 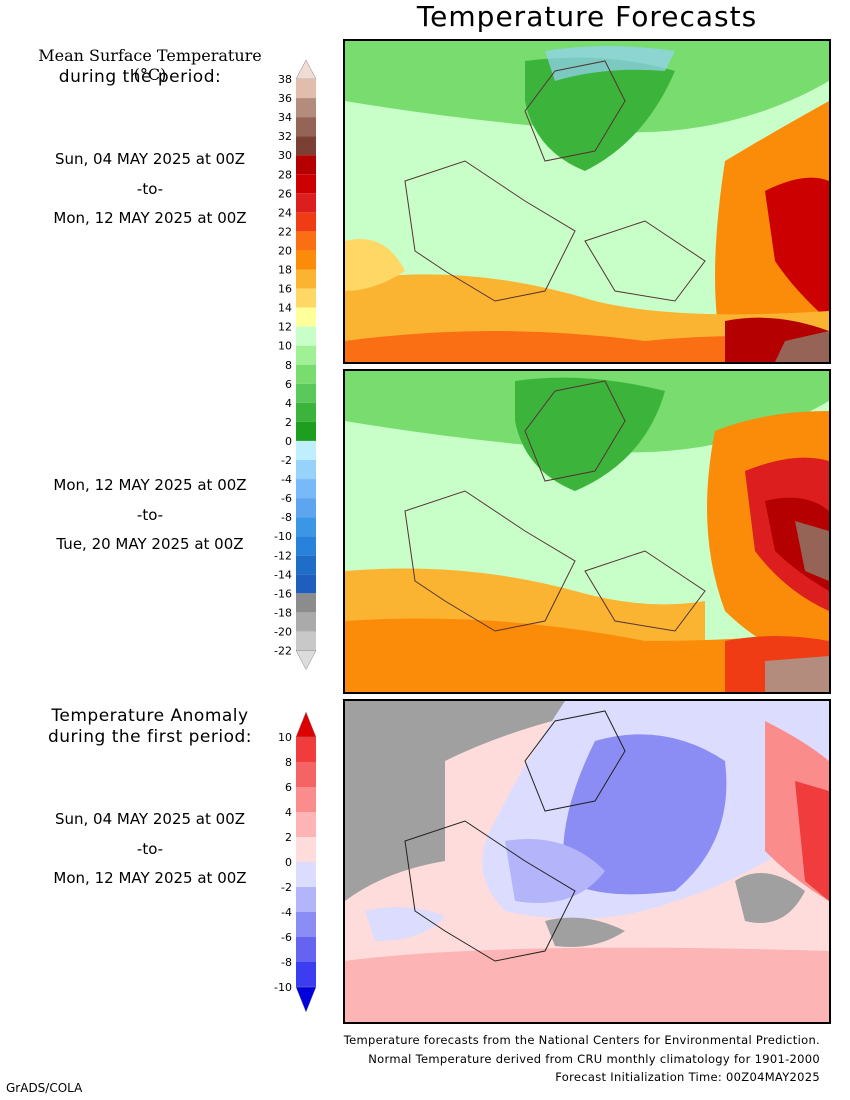 I want to click on anomaly-colorbar-tick-label: -10, so click(x=283, y=987).